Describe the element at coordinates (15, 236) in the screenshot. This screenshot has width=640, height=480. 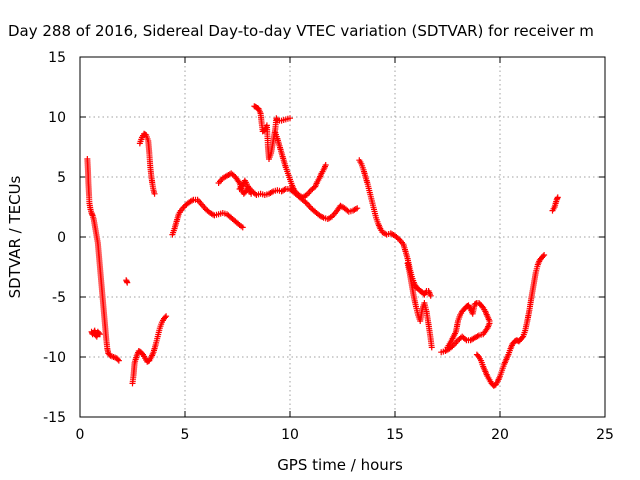
I see `y-axis-label: SDTVAR / TECUs` at that location.